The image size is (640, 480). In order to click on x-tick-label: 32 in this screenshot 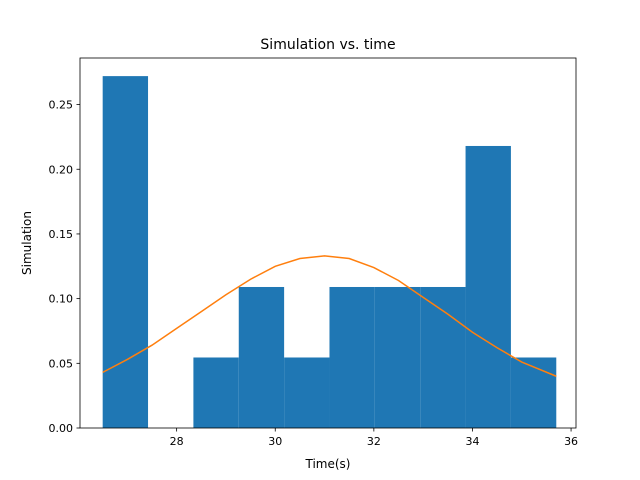, I will do `click(374, 441)`.